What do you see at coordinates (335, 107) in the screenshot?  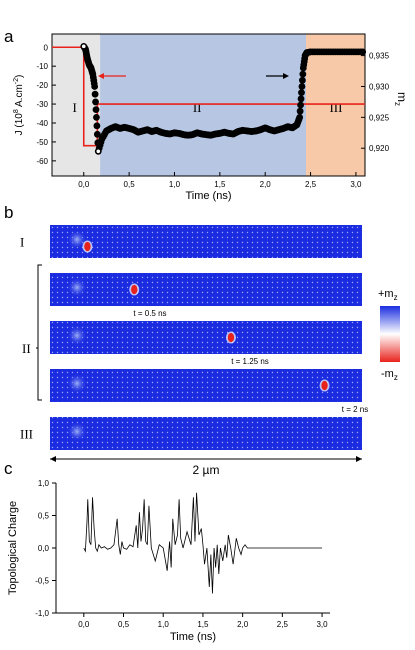 I see `region-label: III` at bounding box center [335, 107].